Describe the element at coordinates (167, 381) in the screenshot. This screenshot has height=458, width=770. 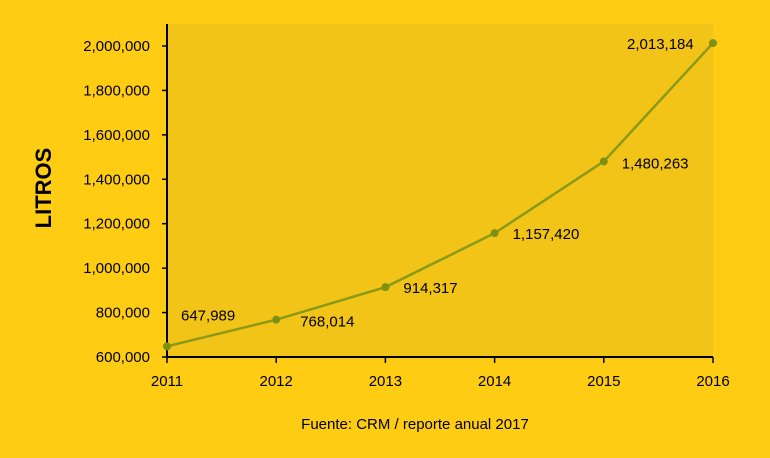
I see `x-tick-label: 2011` at that location.